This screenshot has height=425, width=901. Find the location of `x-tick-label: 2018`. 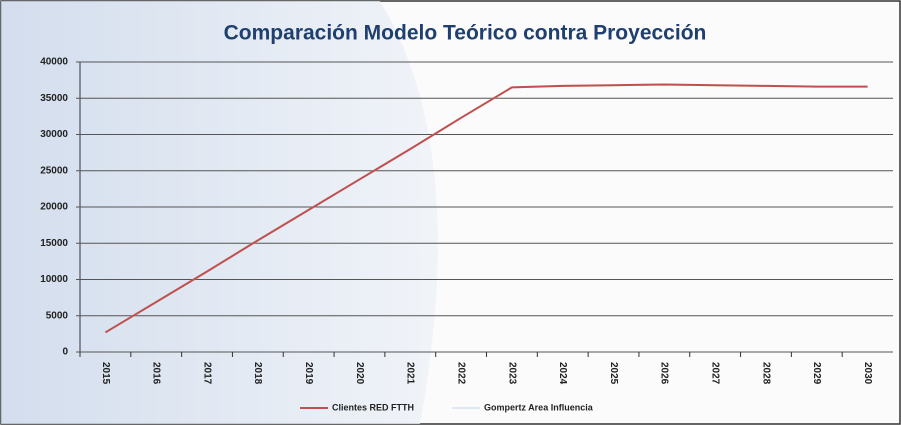

x-tick-label: 2018 is located at coordinates (257, 373).